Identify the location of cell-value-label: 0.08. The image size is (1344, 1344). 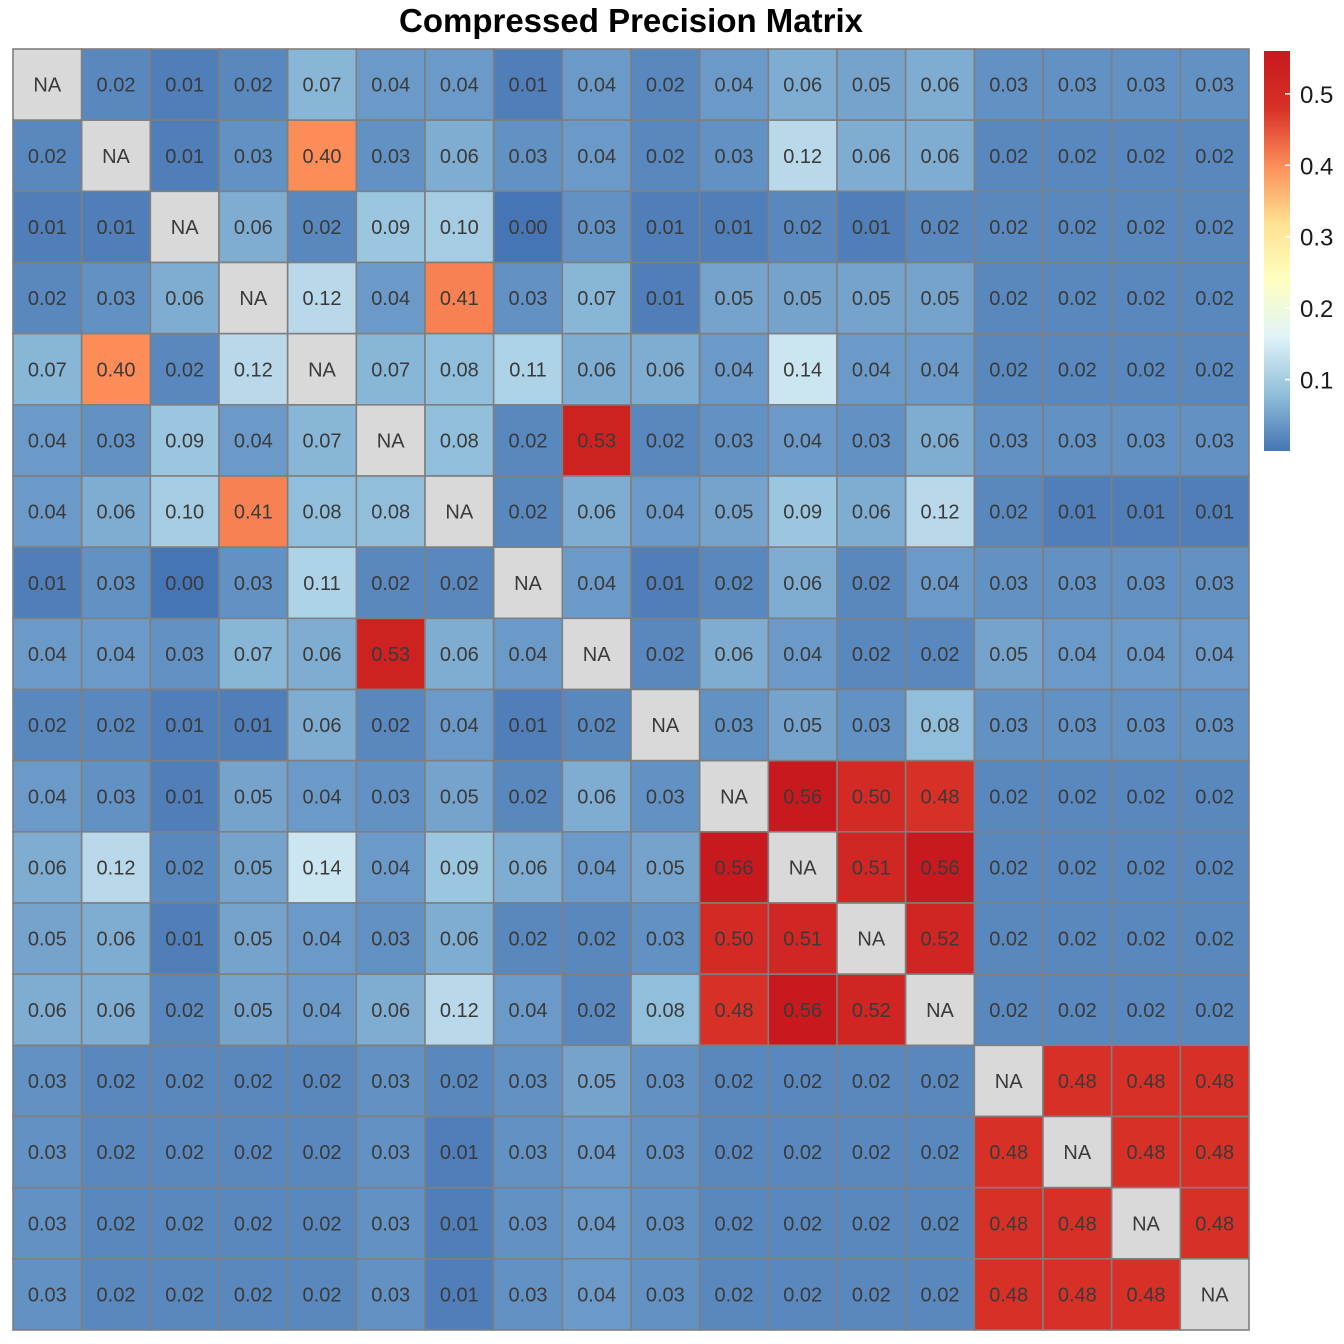
(322, 513).